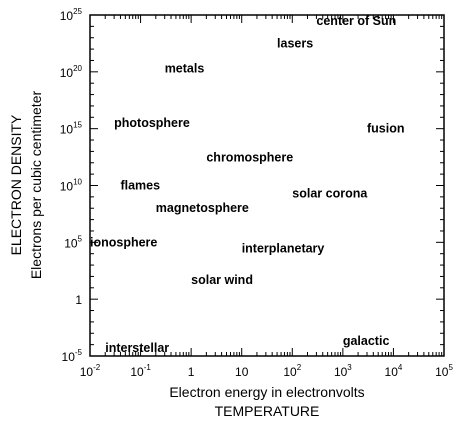  Describe the element at coordinates (267, 371) in the screenshot. I see `x-tick-labels: 10⁻² 10⁻¹ 1 10 10² 10³ 10⁴ 10⁵` at that location.